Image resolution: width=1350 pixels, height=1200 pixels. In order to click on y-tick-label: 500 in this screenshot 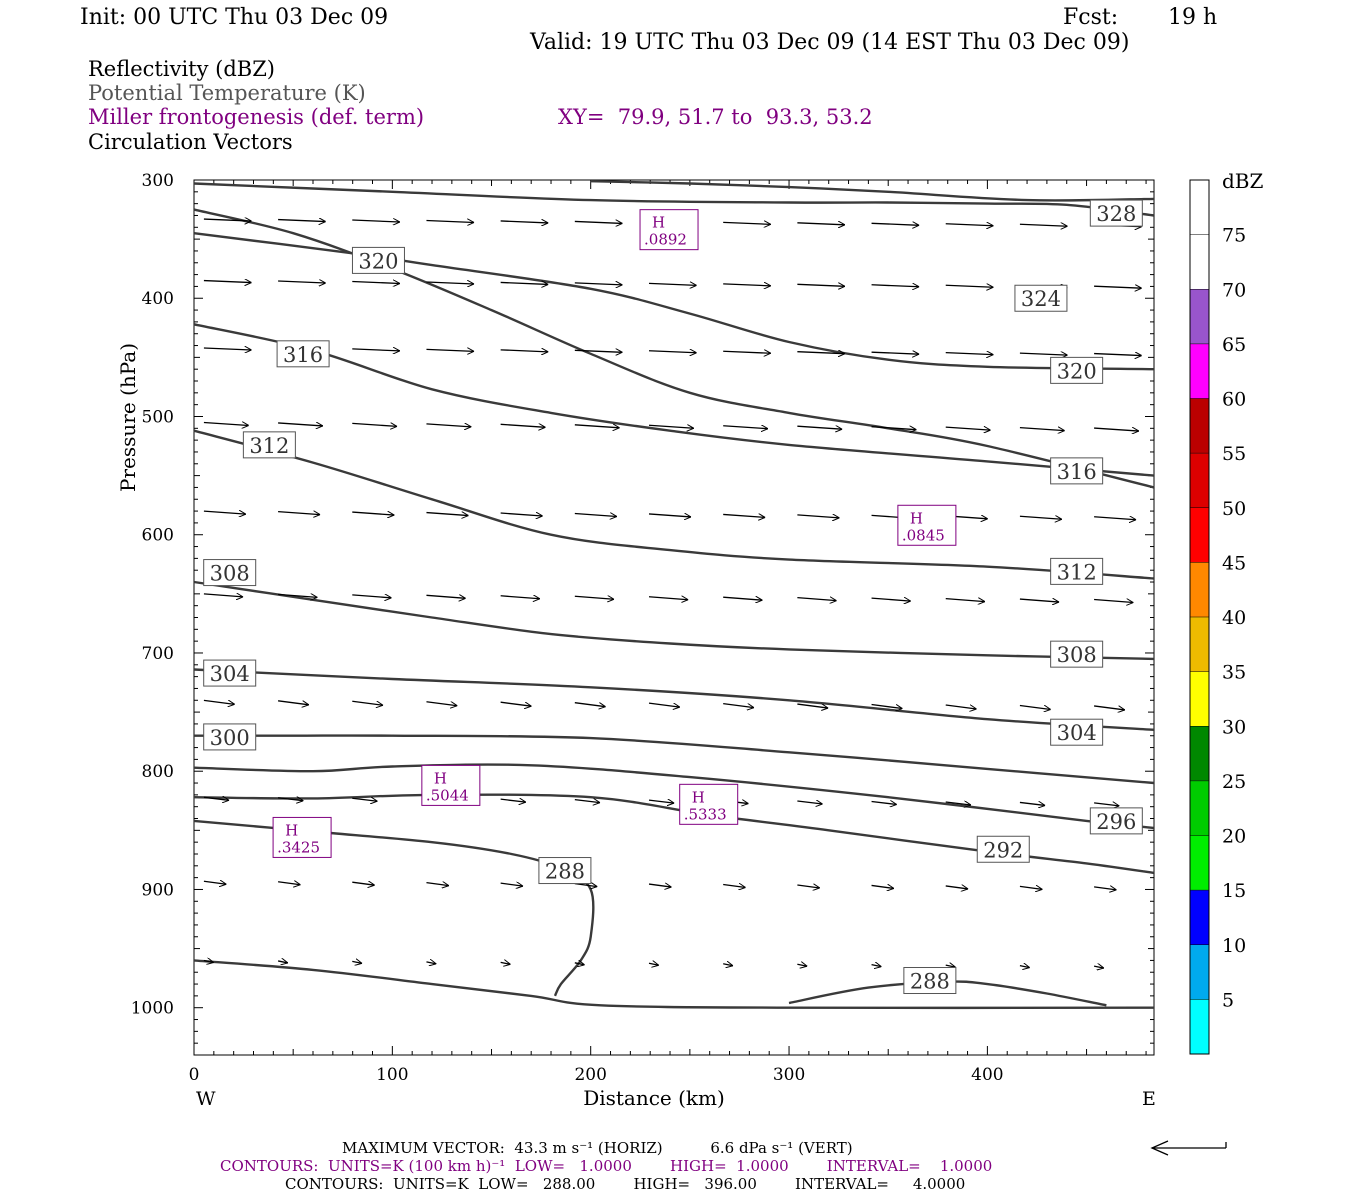, I will do `click(158, 417)`.